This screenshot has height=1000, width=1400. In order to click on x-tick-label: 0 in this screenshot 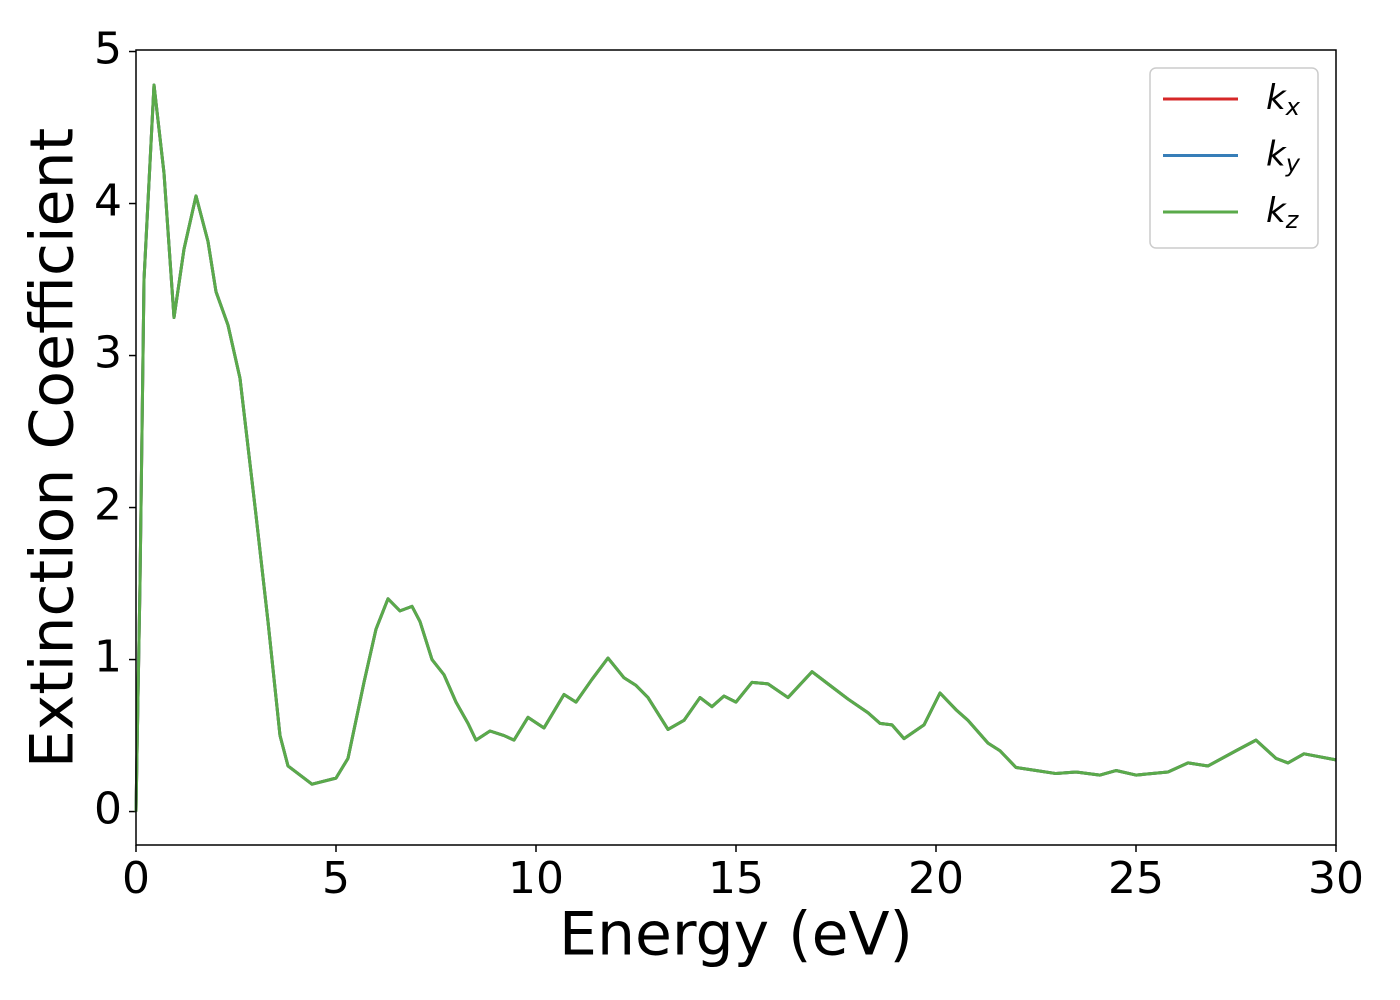, I will do `click(136, 878)`.